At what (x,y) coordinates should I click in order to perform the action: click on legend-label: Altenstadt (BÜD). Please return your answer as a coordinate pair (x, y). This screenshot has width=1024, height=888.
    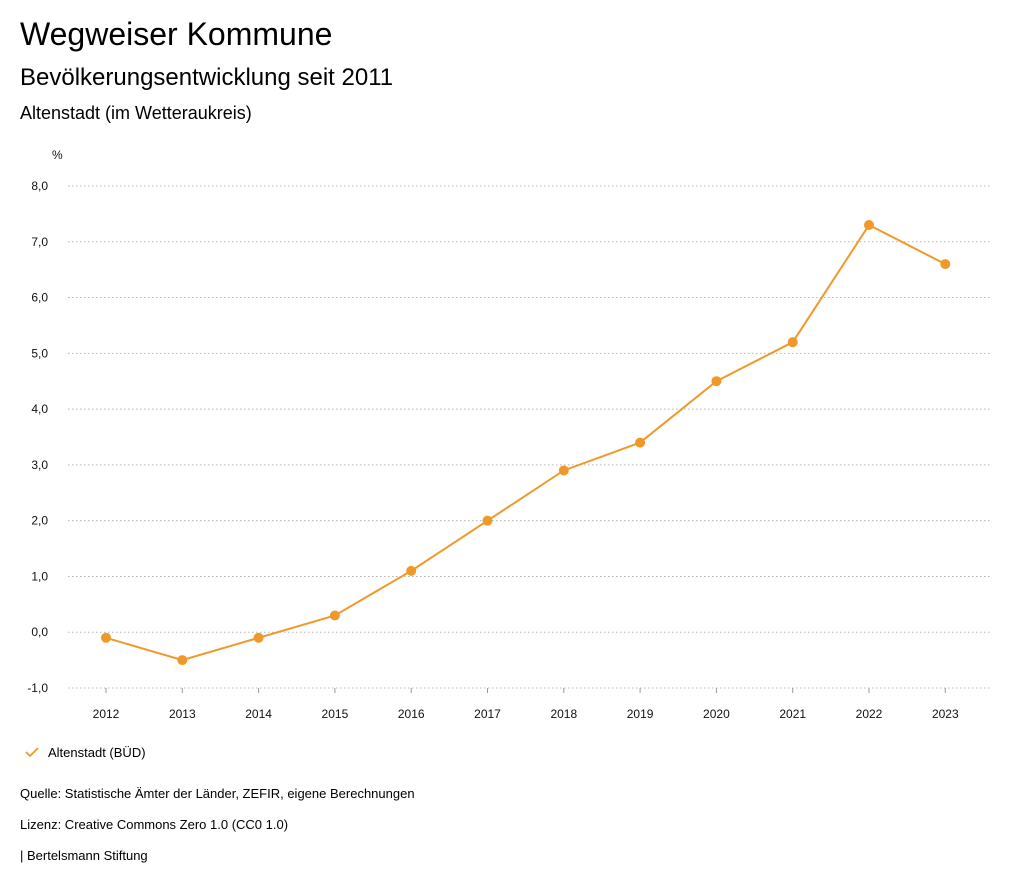
    Looking at the image, I should click on (97, 752).